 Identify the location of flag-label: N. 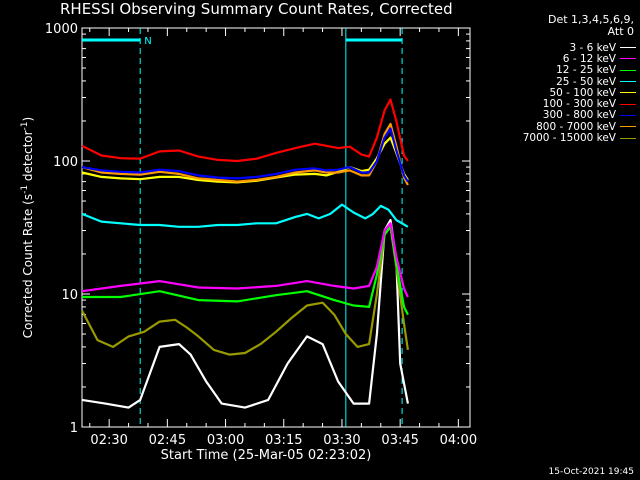
(147, 41).